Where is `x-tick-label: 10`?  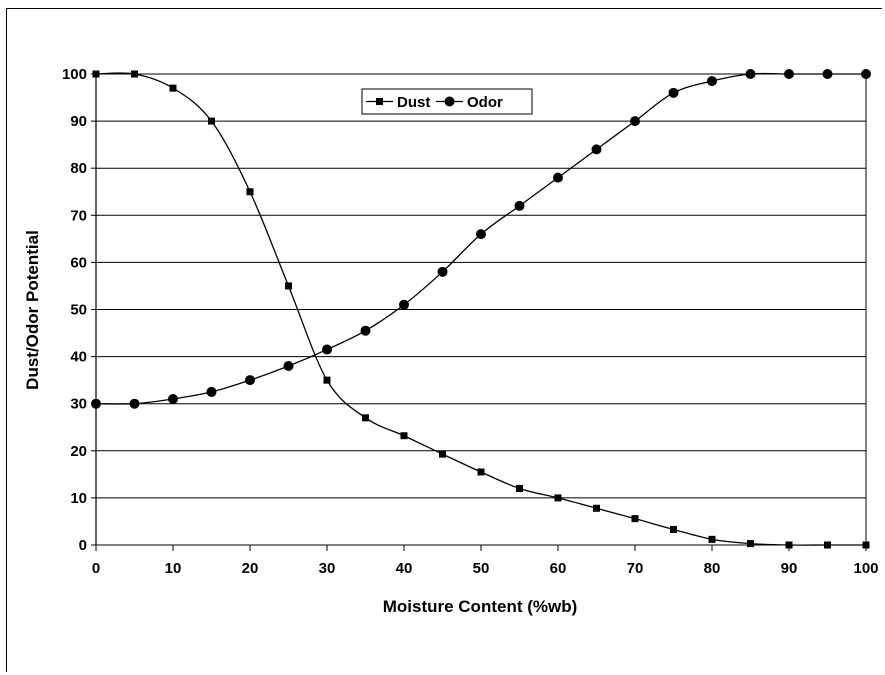 x-tick-label: 10 is located at coordinates (173, 568).